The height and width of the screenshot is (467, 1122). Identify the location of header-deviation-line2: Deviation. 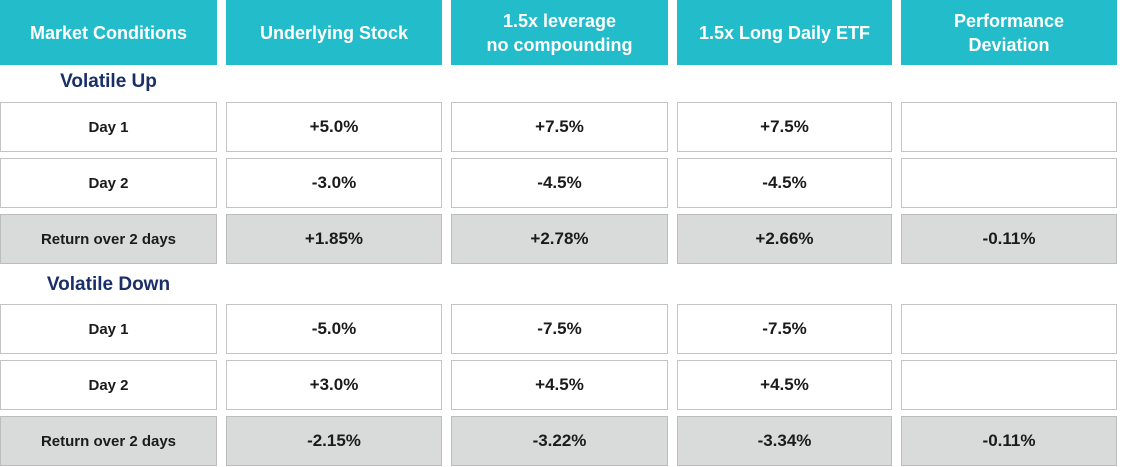
(1009, 44).